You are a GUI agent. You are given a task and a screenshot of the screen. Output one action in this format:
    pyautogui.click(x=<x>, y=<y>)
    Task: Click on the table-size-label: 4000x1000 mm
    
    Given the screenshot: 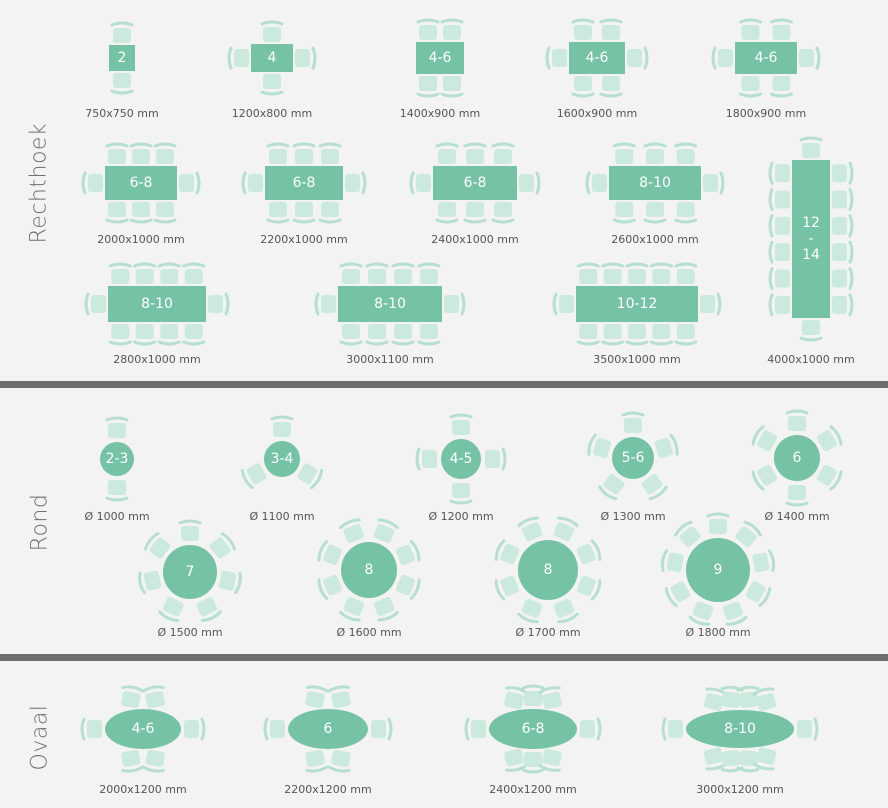 What is the action you would take?
    pyautogui.click(x=810, y=359)
    